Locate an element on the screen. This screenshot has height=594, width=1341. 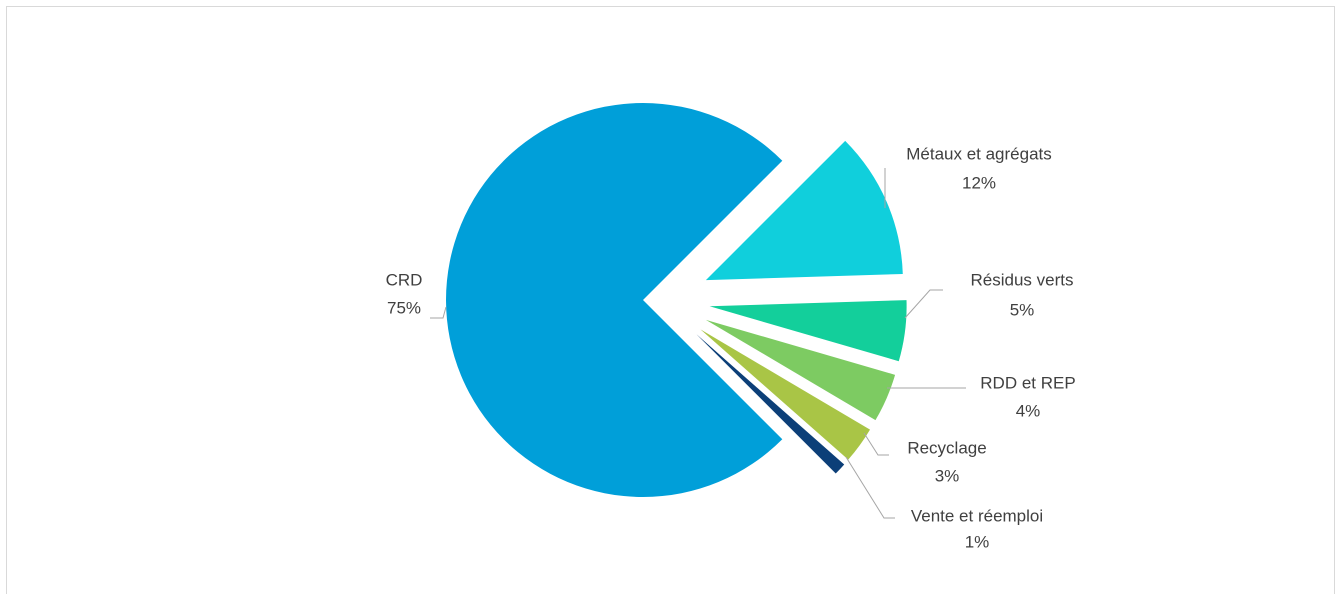
slice-value-label: 75% is located at coordinates (404, 307).